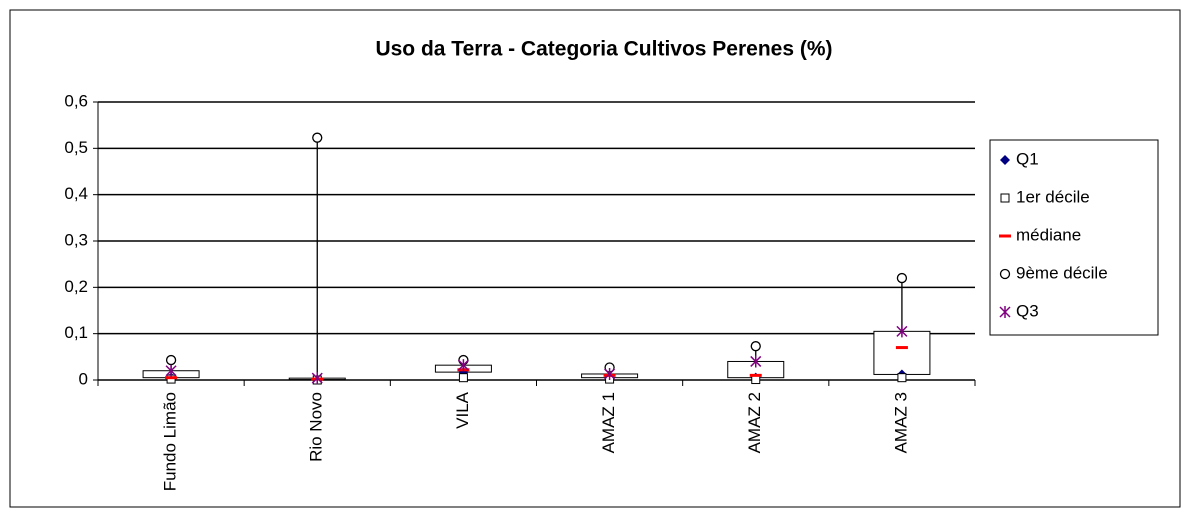 This screenshot has width=1188, height=513. What do you see at coordinates (462, 410) in the screenshot?
I see `x-tick-label: VILA` at bounding box center [462, 410].